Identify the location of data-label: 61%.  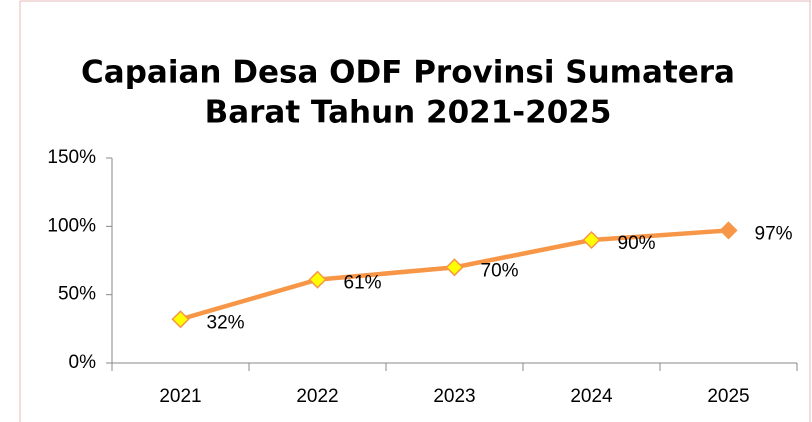
(363, 283).